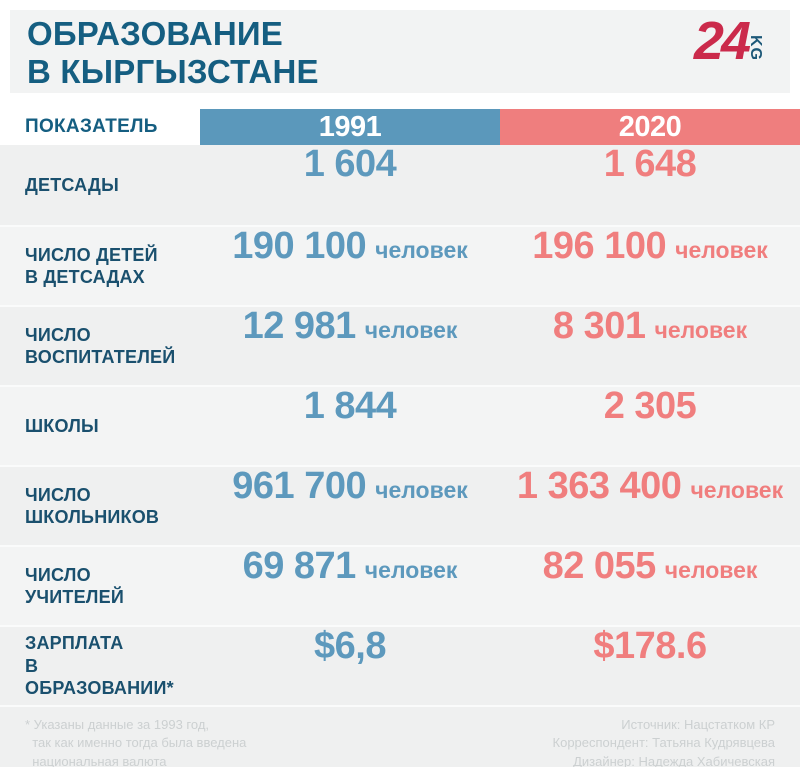 The height and width of the screenshot is (767, 800). I want to click on row-label: ЧИСЛО ДЕТЕЙ В ДЕТСАДАХ, so click(91, 266).